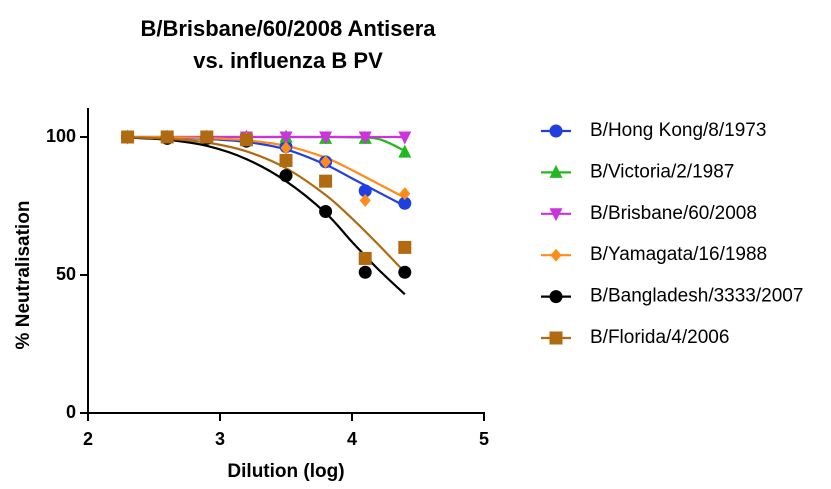 The image size is (831, 489). What do you see at coordinates (659, 337) in the screenshot?
I see `legend-label: B/Florida/4/2006` at bounding box center [659, 337].